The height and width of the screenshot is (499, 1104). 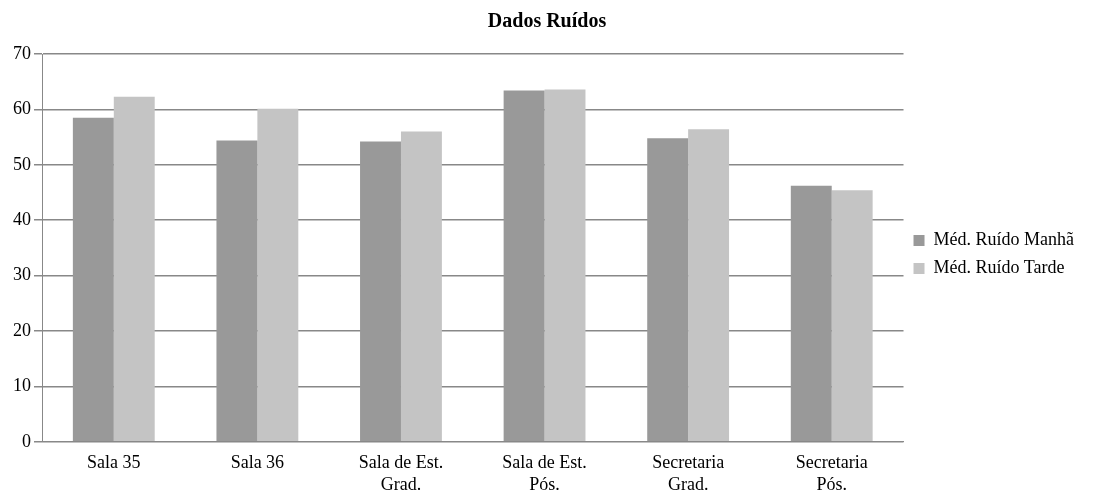 I want to click on x-tick-label: Sala 35, so click(x=114, y=462).